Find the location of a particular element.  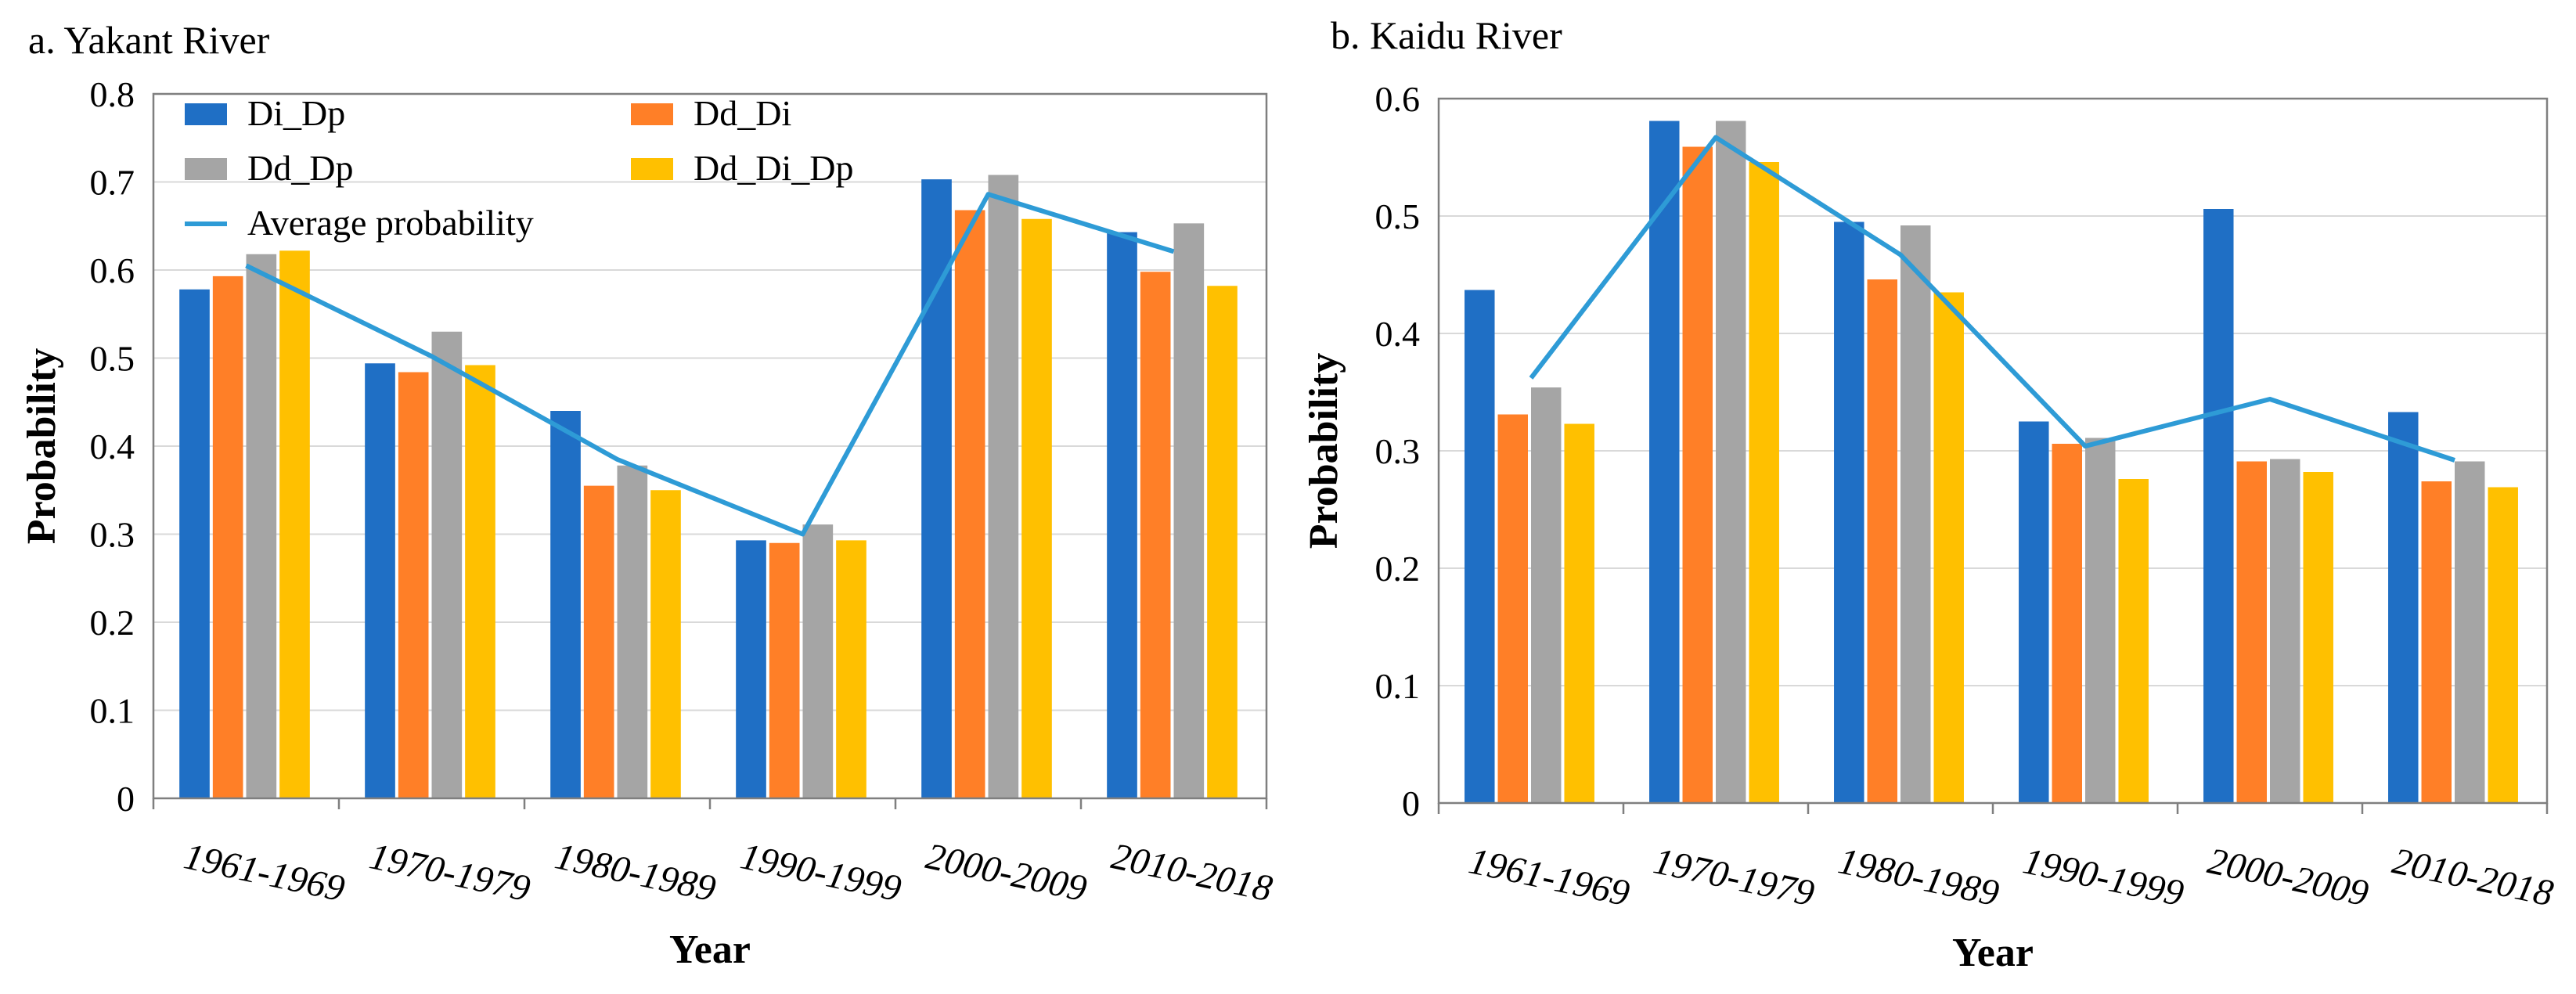

legend-label: Dd_Di is located at coordinates (742, 113).